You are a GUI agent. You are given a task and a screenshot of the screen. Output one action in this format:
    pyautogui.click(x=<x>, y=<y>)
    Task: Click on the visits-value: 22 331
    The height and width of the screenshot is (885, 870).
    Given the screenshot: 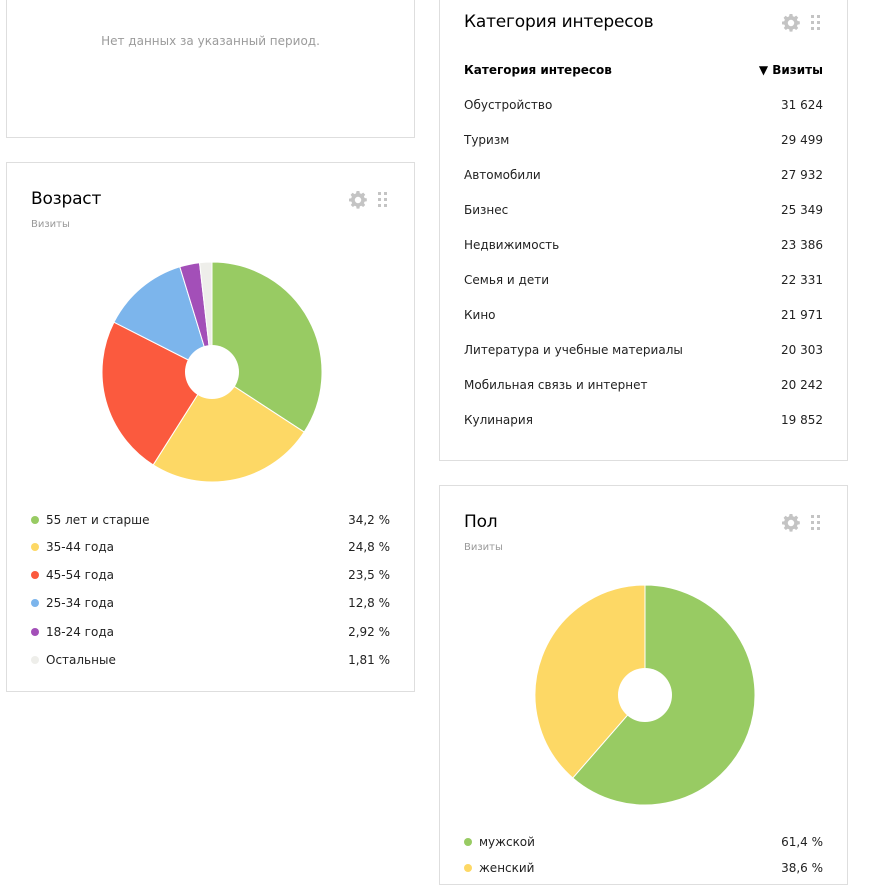 What is the action you would take?
    pyautogui.click(x=802, y=279)
    